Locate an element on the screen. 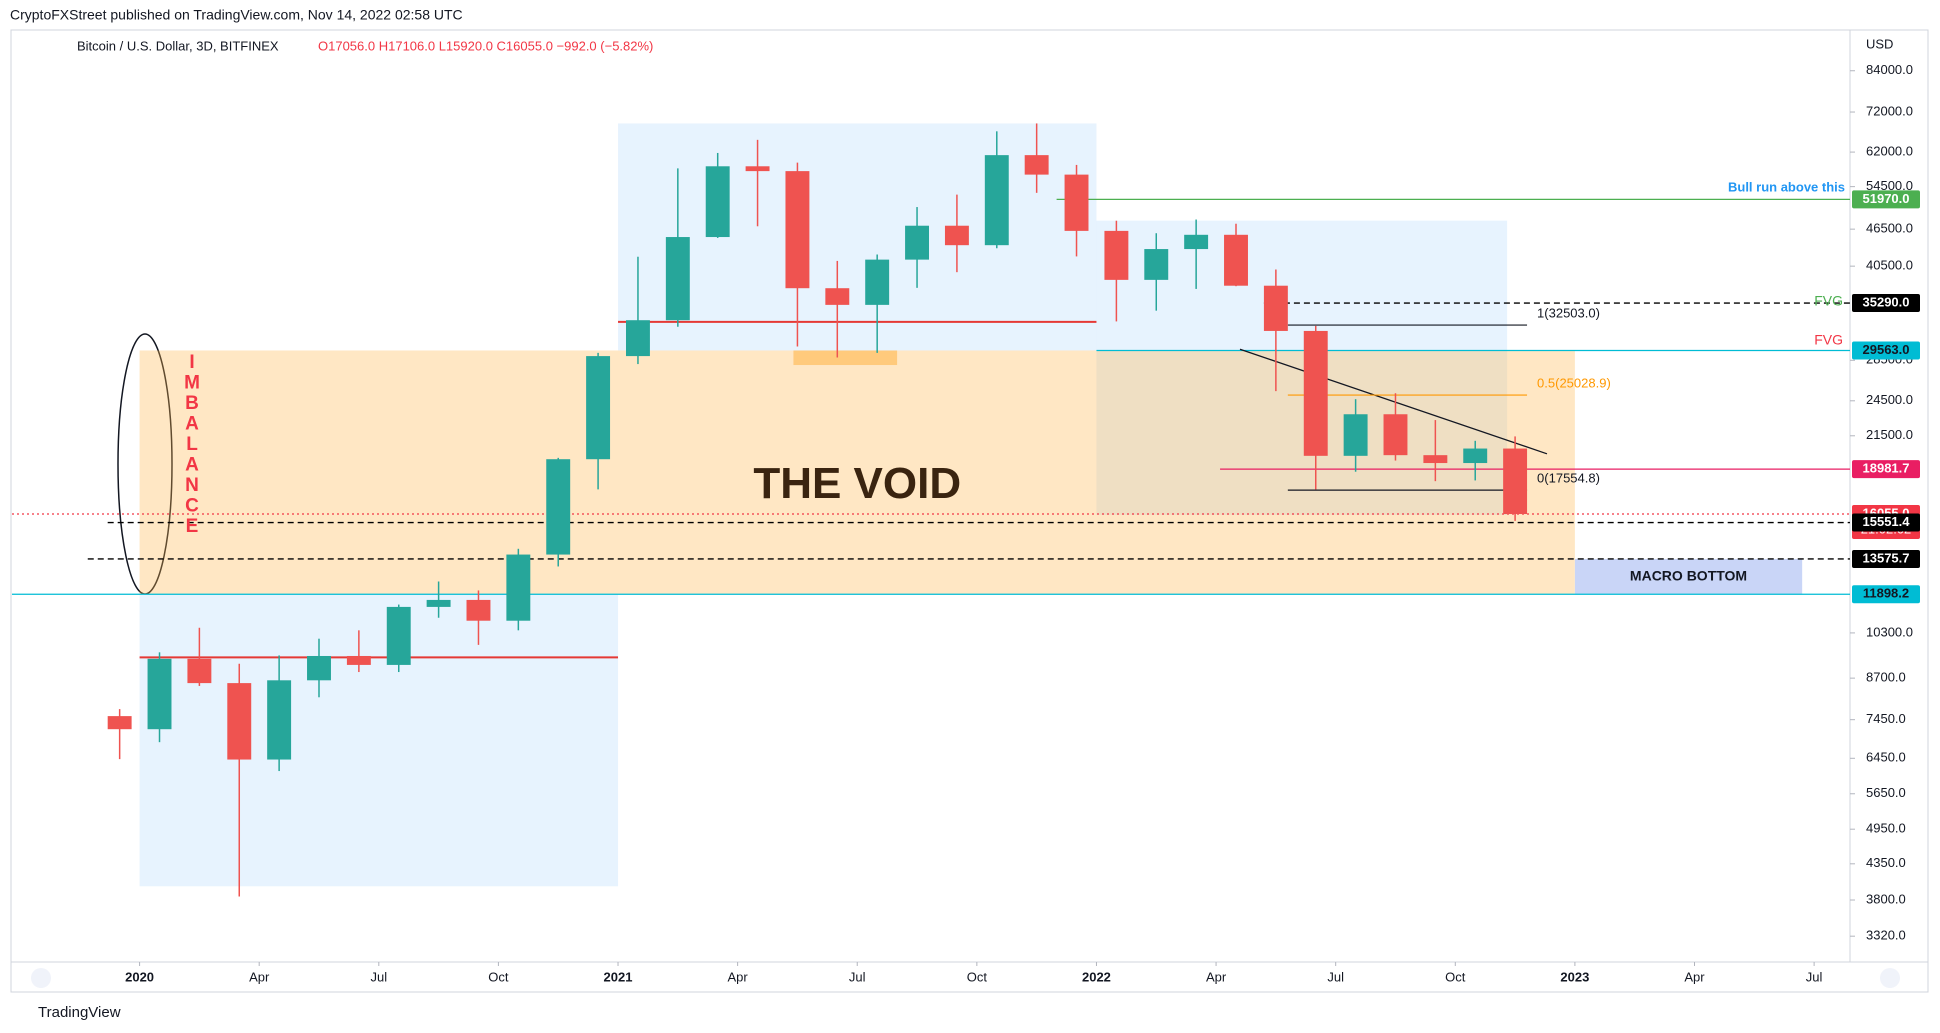  fib-label: 0(17554.8) is located at coordinates (1568, 478).